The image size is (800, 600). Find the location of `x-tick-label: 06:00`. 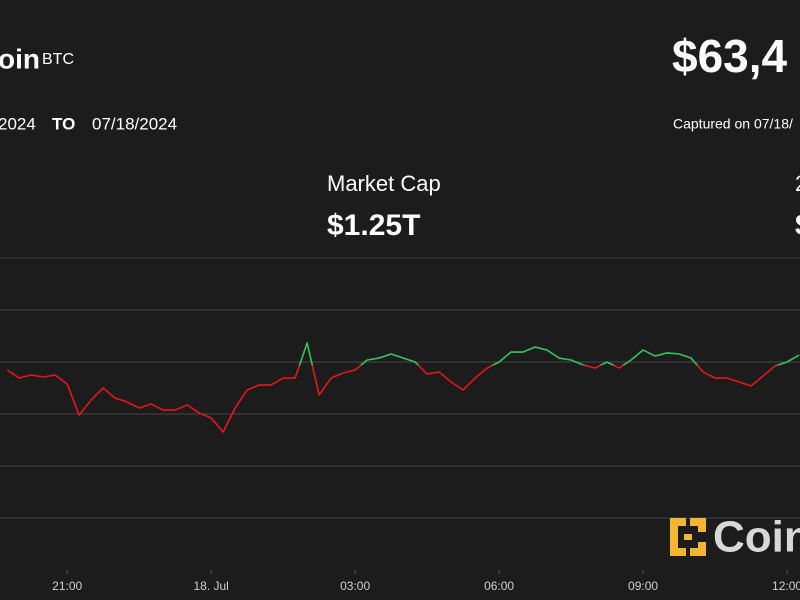

x-tick-label: 06:00 is located at coordinates (499, 586).